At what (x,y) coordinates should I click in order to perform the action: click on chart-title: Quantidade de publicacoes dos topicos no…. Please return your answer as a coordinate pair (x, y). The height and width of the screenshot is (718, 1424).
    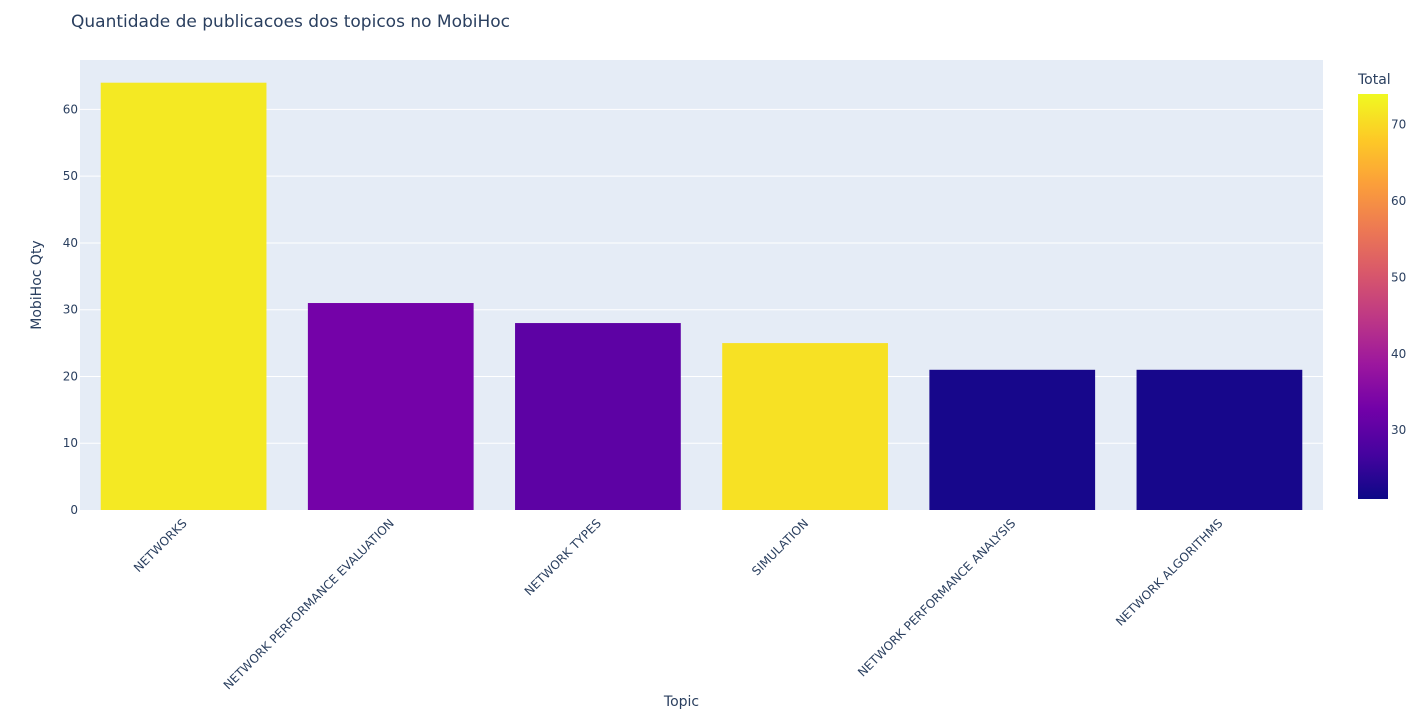
    Looking at the image, I should click on (291, 22).